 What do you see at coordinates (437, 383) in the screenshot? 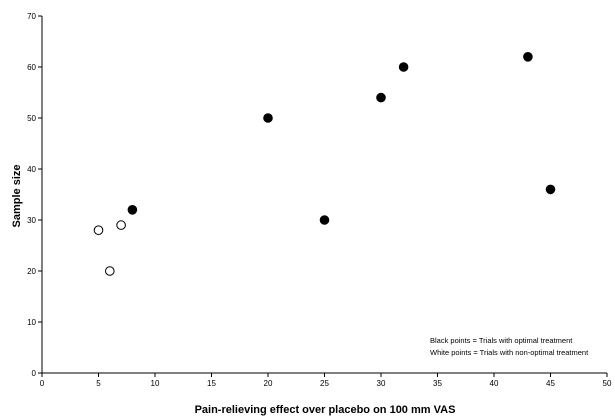
I see `x-tick-label: 35` at bounding box center [437, 383].